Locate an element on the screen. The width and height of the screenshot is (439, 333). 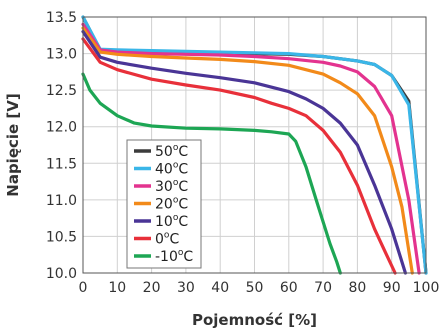
legend-label-value: 20 is located at coordinates (164, 205).